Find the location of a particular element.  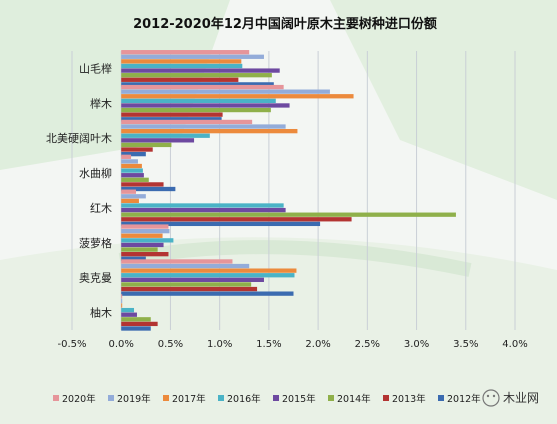

category-label: 柚木 is located at coordinates (101, 313).